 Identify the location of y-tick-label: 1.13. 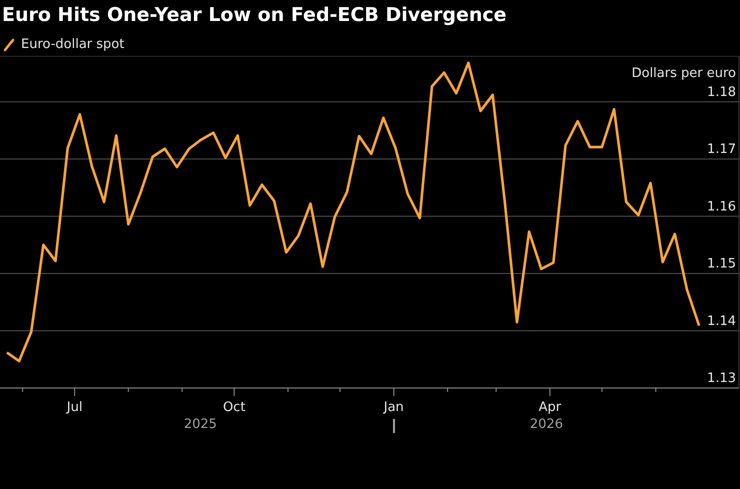
(721, 378).